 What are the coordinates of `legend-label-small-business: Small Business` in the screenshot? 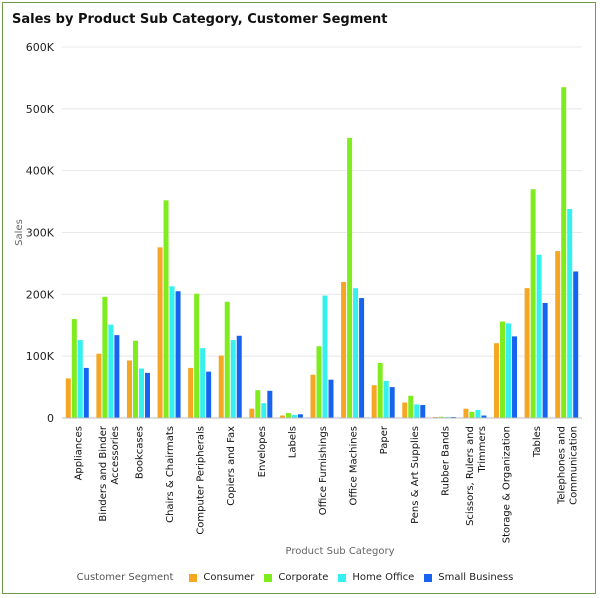 It's located at (476, 577).